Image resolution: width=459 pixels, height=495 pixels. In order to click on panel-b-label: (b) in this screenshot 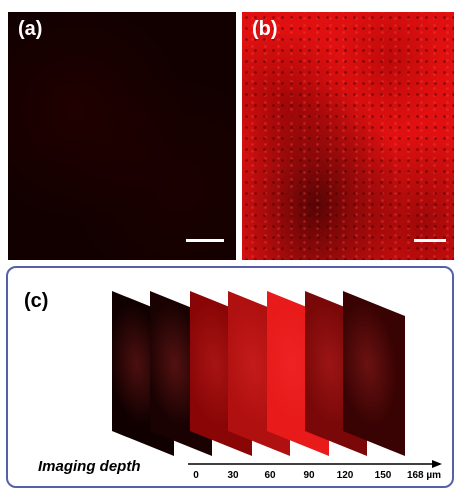, I will do `click(265, 29)`.